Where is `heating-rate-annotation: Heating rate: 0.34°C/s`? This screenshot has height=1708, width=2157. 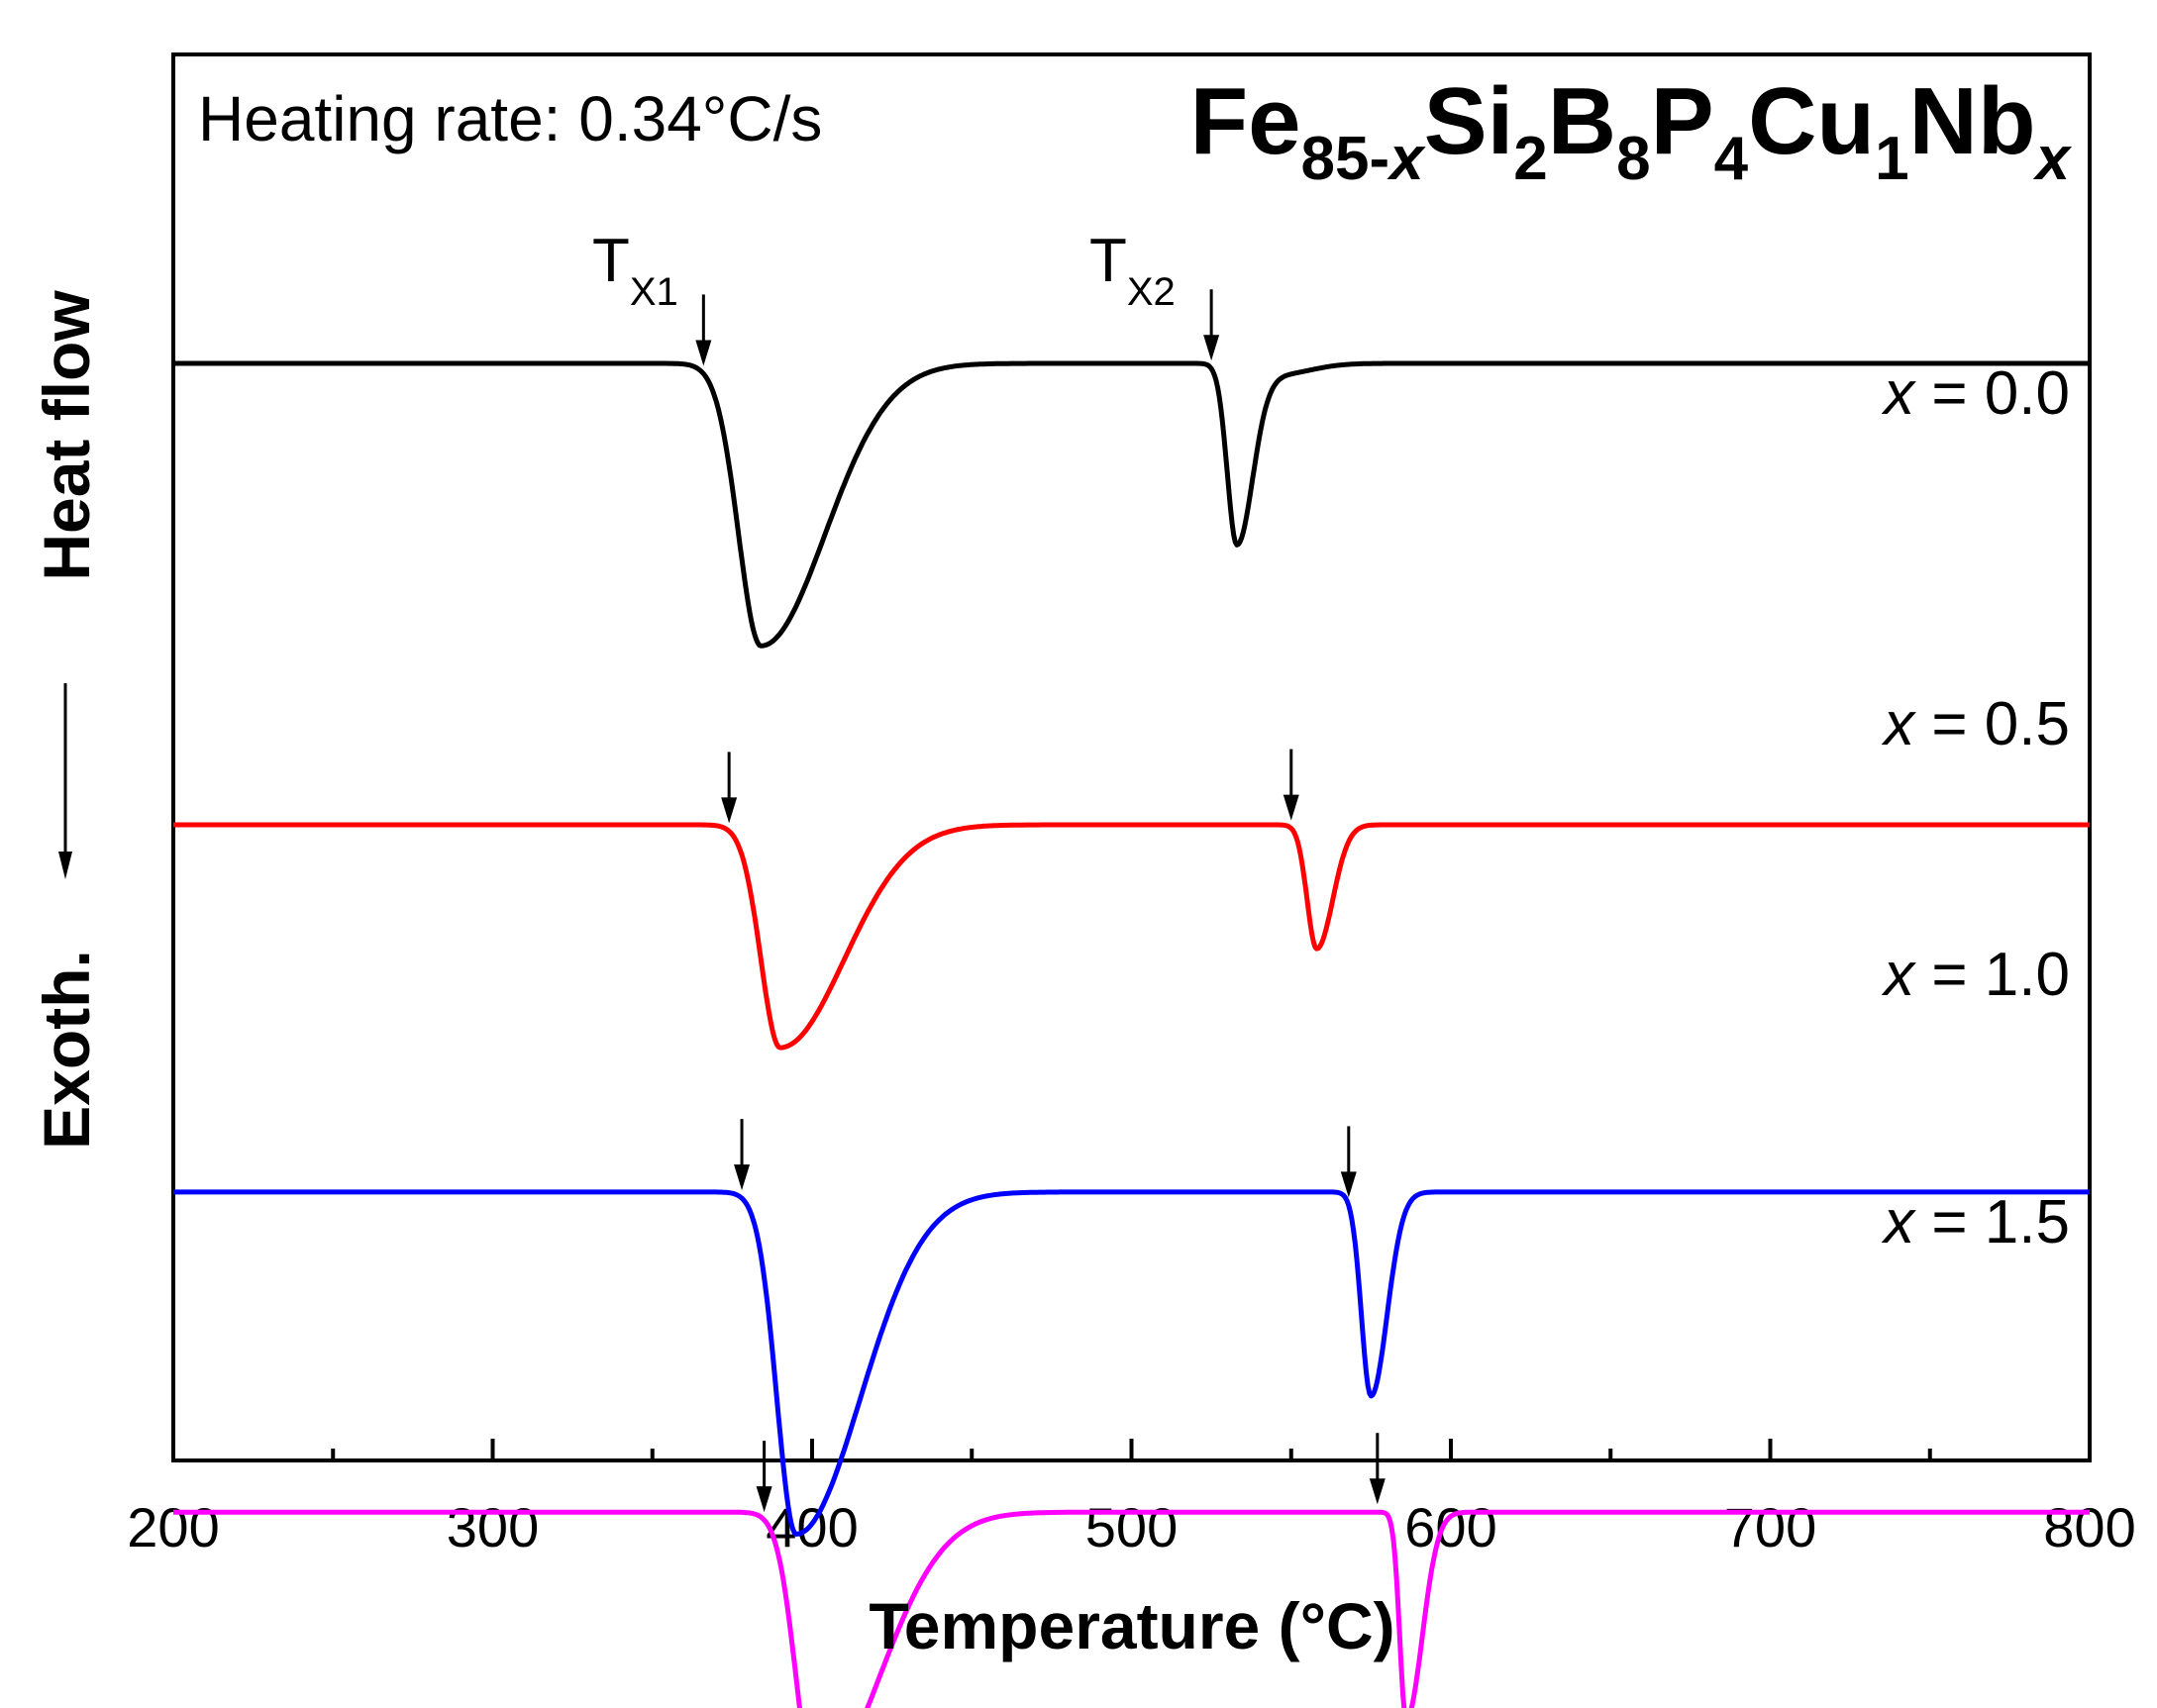
heating-rate-annotation: Heating rate: 0.34°C/s is located at coordinates (510, 118).